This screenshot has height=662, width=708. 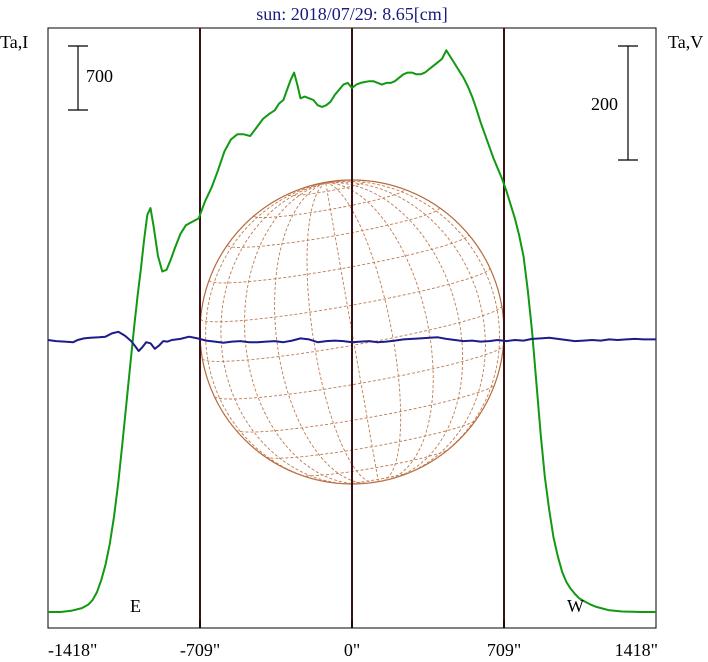 What do you see at coordinates (352, 650) in the screenshot?
I see `x-tick-label: 0"` at bounding box center [352, 650].